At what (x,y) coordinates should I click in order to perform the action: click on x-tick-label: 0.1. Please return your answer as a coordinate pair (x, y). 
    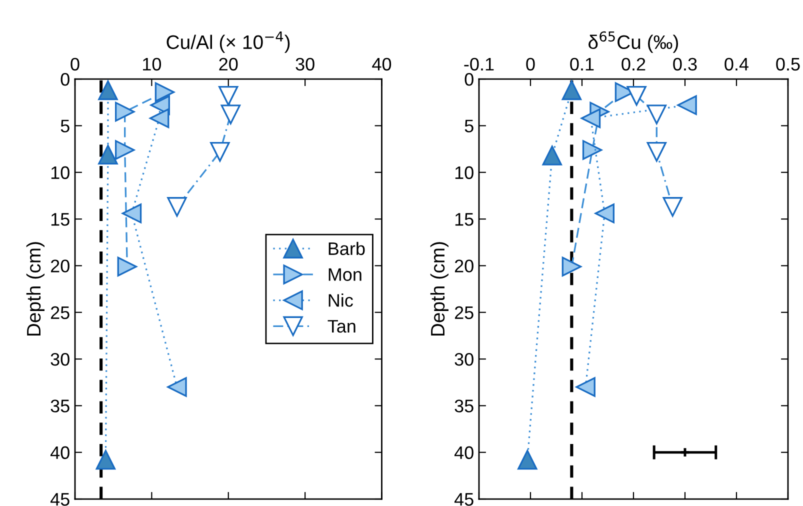
    Looking at the image, I should click on (582, 64).